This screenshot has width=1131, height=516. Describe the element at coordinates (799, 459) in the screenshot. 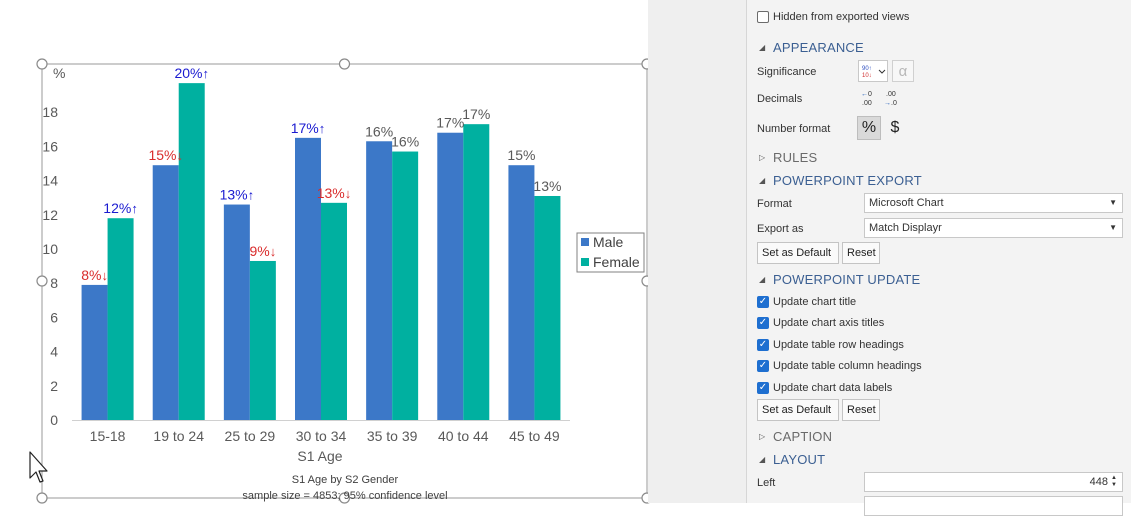

I see `section-layout-label: LAYOUT` at that location.